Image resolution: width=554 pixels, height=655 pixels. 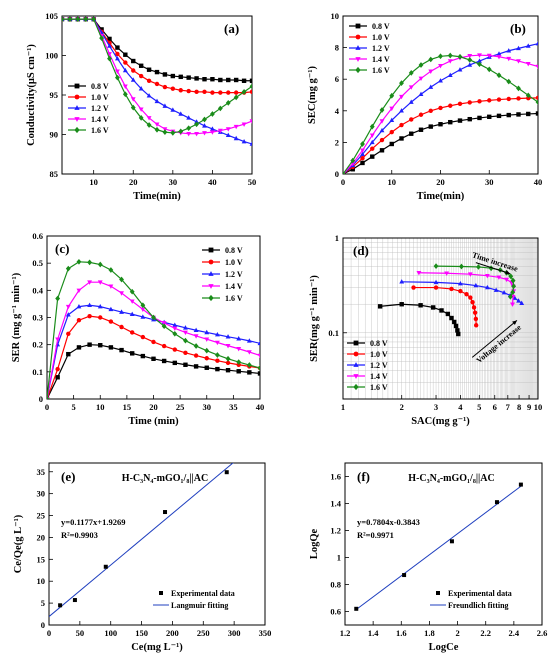 What do you see at coordinates (43, 603) in the screenshot?
I see `y-tick-label: 5` at bounding box center [43, 603].